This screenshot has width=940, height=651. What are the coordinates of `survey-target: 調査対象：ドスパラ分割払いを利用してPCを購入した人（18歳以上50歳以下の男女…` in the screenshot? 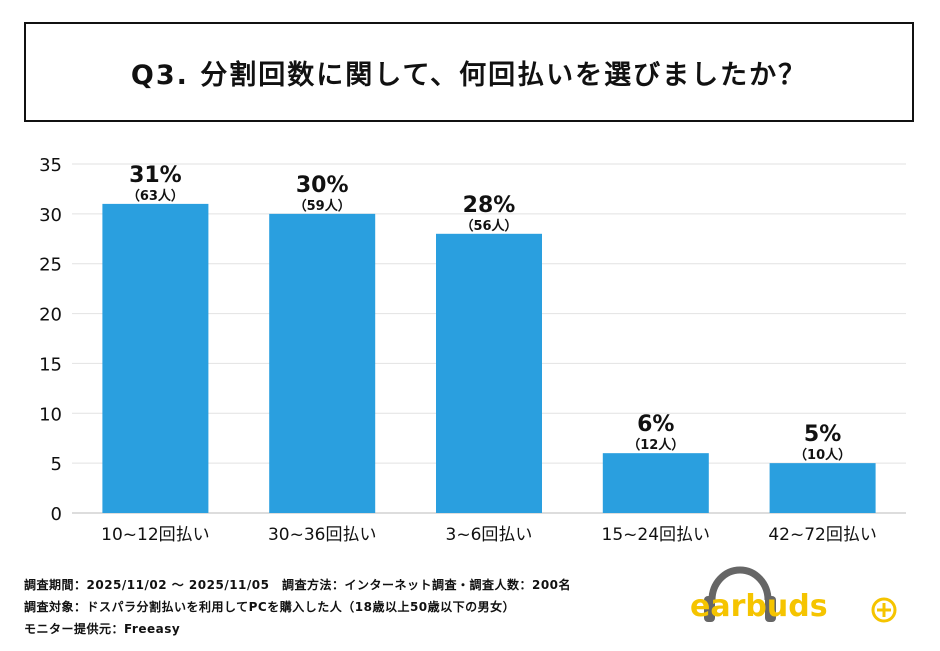 It's located at (270, 607).